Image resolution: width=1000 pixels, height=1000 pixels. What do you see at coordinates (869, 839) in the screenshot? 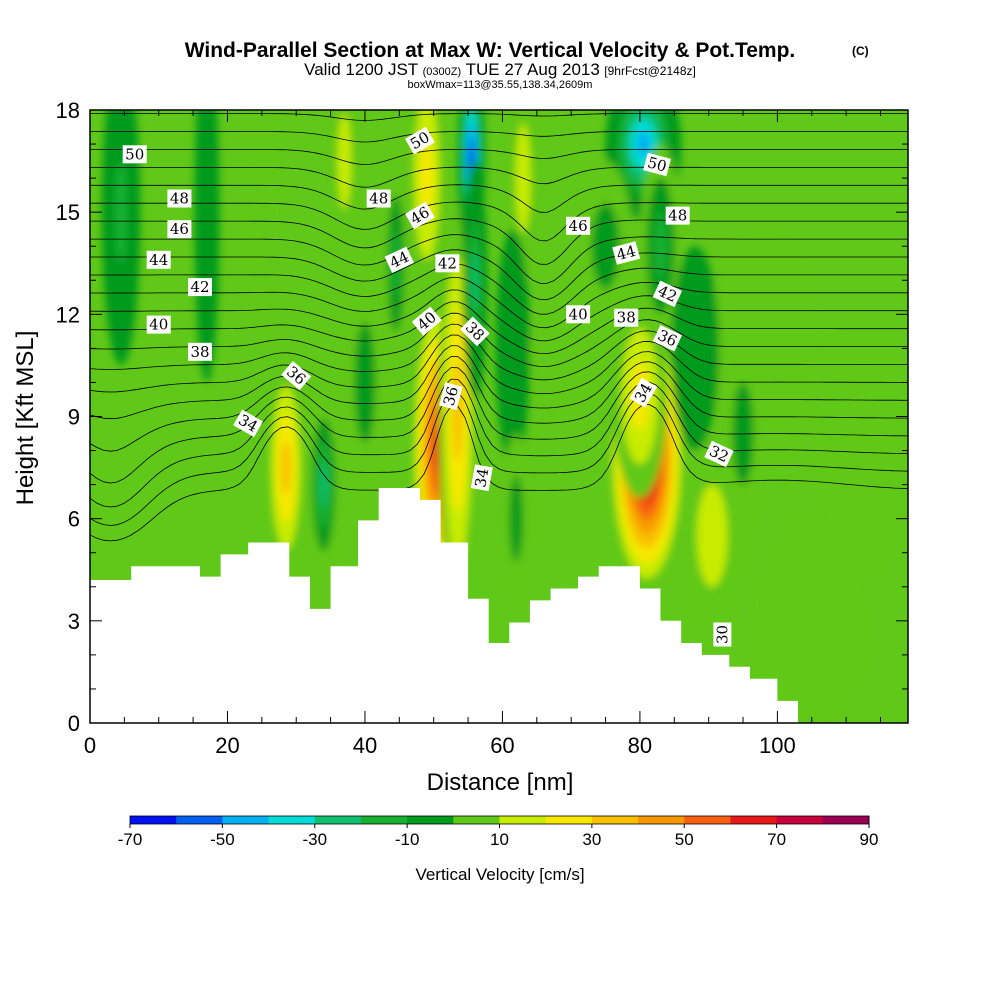
I see `colorbar-tick-label: 90` at bounding box center [869, 839].